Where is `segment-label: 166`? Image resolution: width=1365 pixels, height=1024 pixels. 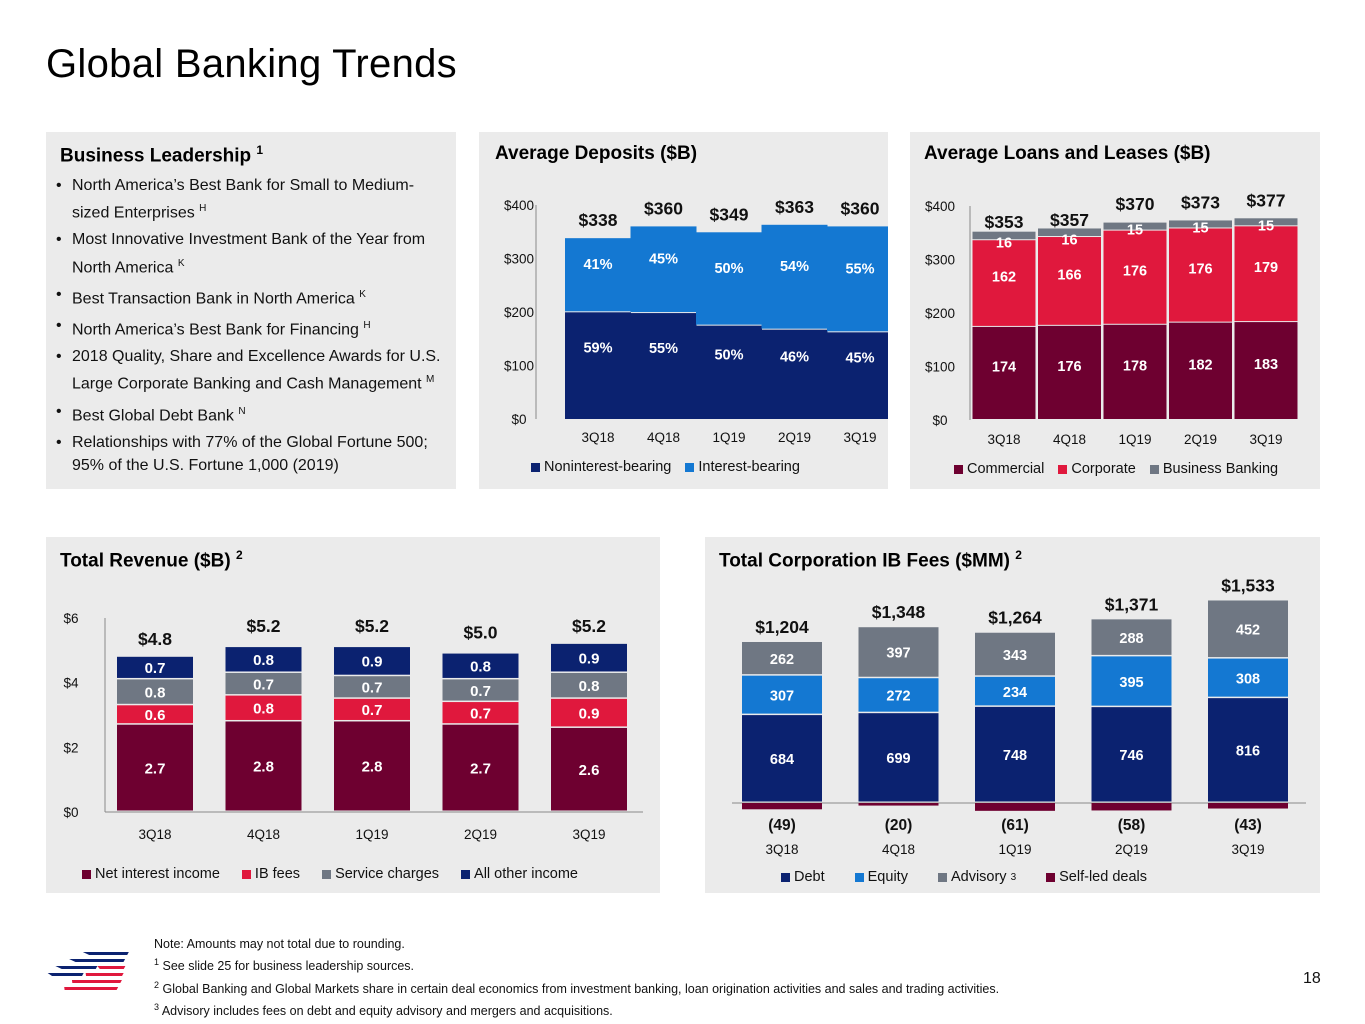
segment-label: 166 is located at coordinates (1069, 275).